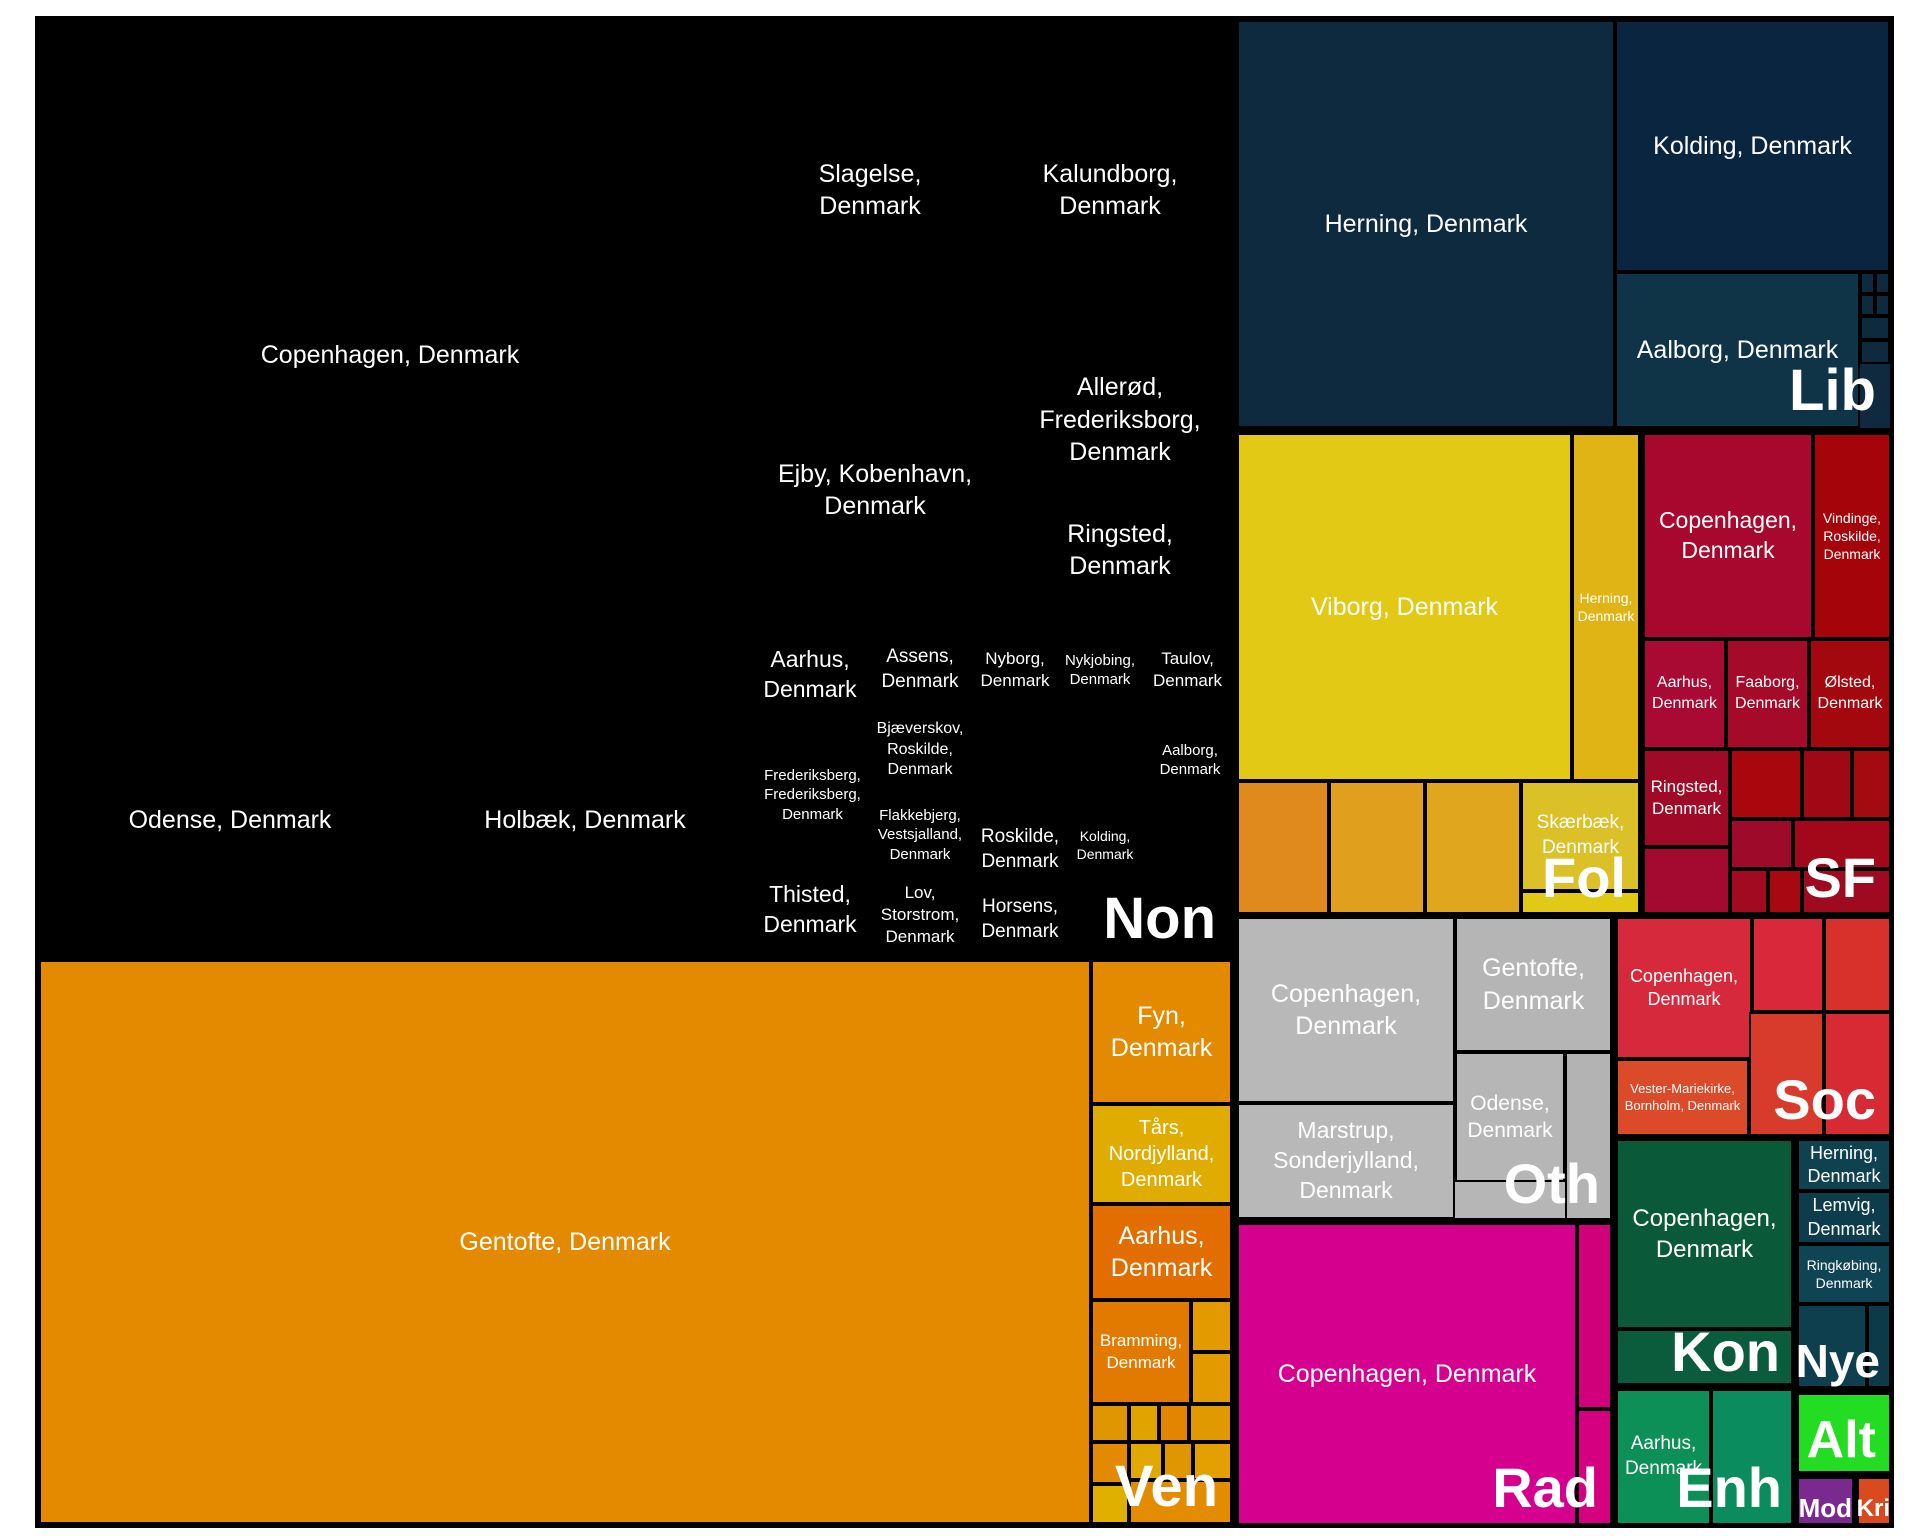  I want to click on treemap-tile: Assens, Denmark, so click(920, 670).